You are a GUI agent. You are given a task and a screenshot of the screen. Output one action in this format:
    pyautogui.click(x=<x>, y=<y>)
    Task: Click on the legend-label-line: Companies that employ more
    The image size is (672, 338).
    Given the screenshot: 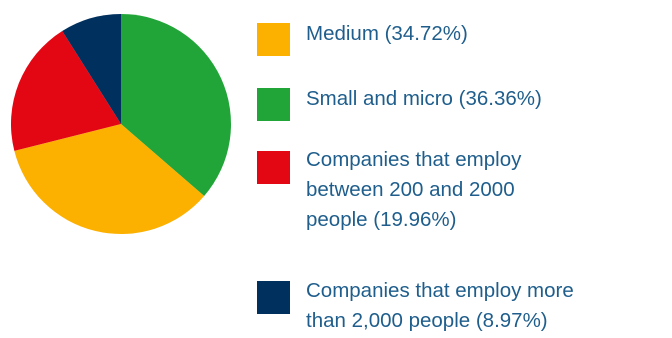 What is the action you would take?
    pyautogui.click(x=440, y=290)
    